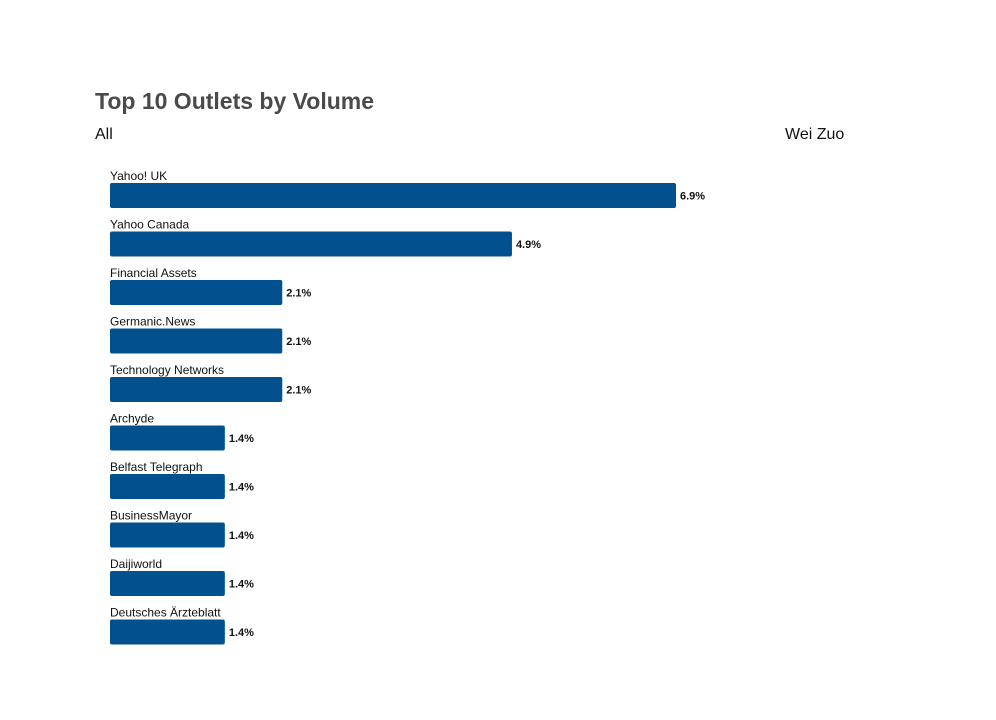 This screenshot has width=996, height=720. I want to click on category-label: Yahoo Canada, so click(150, 225).